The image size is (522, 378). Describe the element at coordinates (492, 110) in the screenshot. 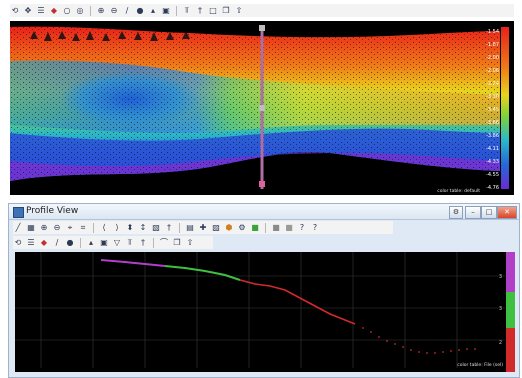

I see `color-scale-label: -3.45` at that location.